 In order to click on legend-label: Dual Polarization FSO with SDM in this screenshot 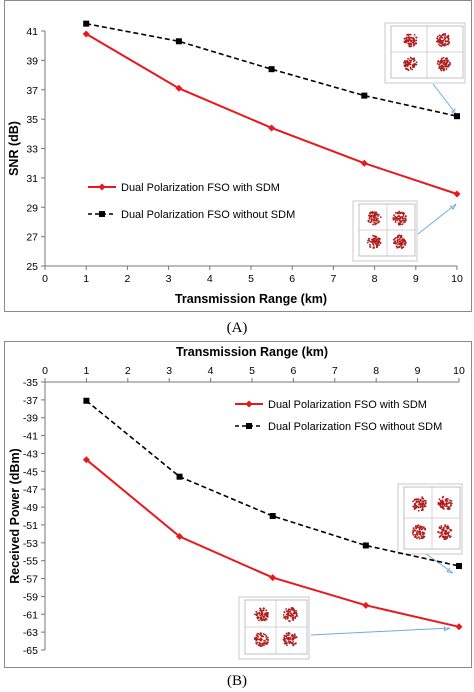, I will do `click(347, 405)`.